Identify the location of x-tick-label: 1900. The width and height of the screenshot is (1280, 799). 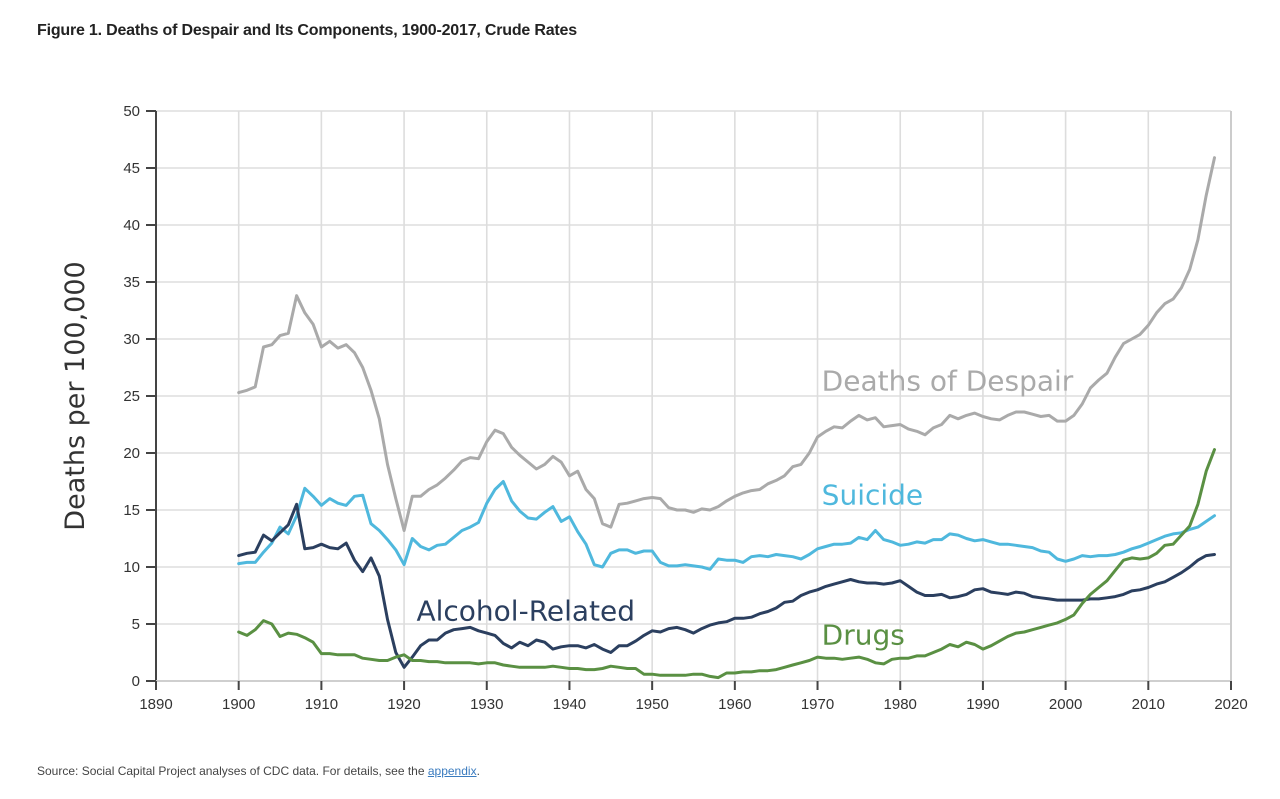
(238, 704).